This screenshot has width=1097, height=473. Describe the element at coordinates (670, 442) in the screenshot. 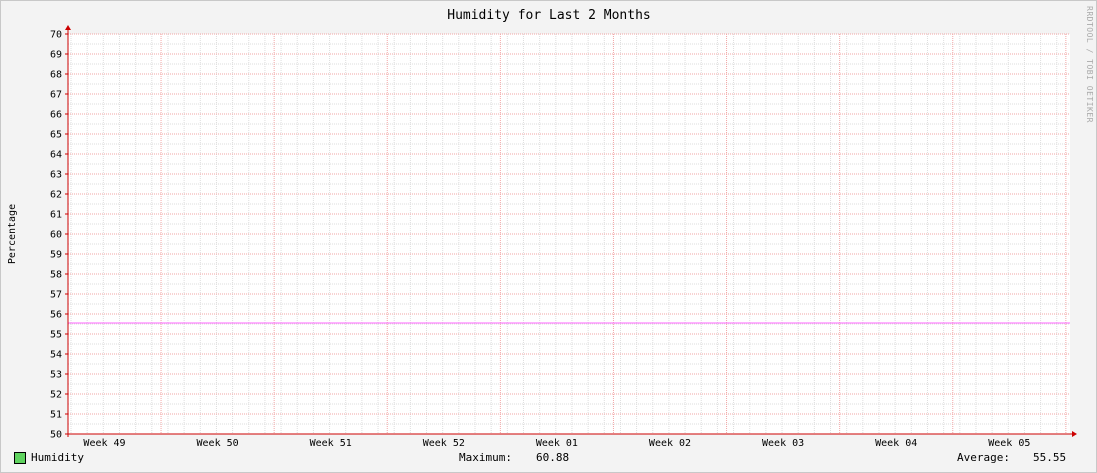

I see `x-tick-label: Week 02` at that location.